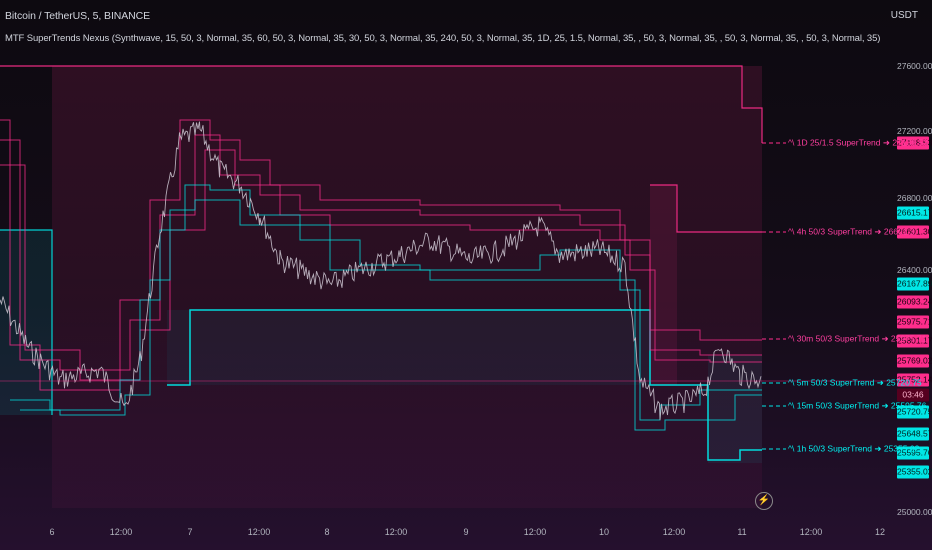 The height and width of the screenshot is (550, 932). I want to click on hourly-cyan-band, so click(408, 347).